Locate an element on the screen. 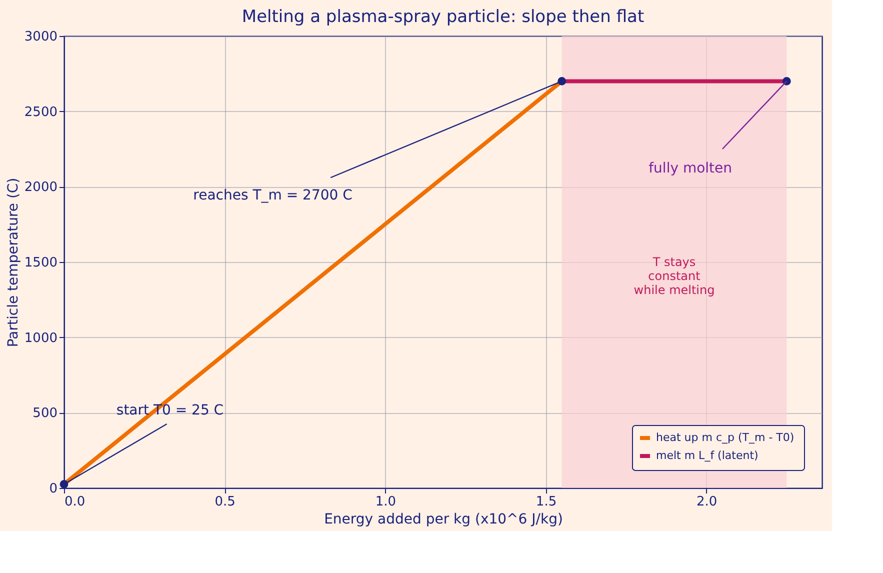 Image resolution: width=883 pixels, height=573 pixels. legend-label: melt m L_f (latent) is located at coordinates (707, 455).